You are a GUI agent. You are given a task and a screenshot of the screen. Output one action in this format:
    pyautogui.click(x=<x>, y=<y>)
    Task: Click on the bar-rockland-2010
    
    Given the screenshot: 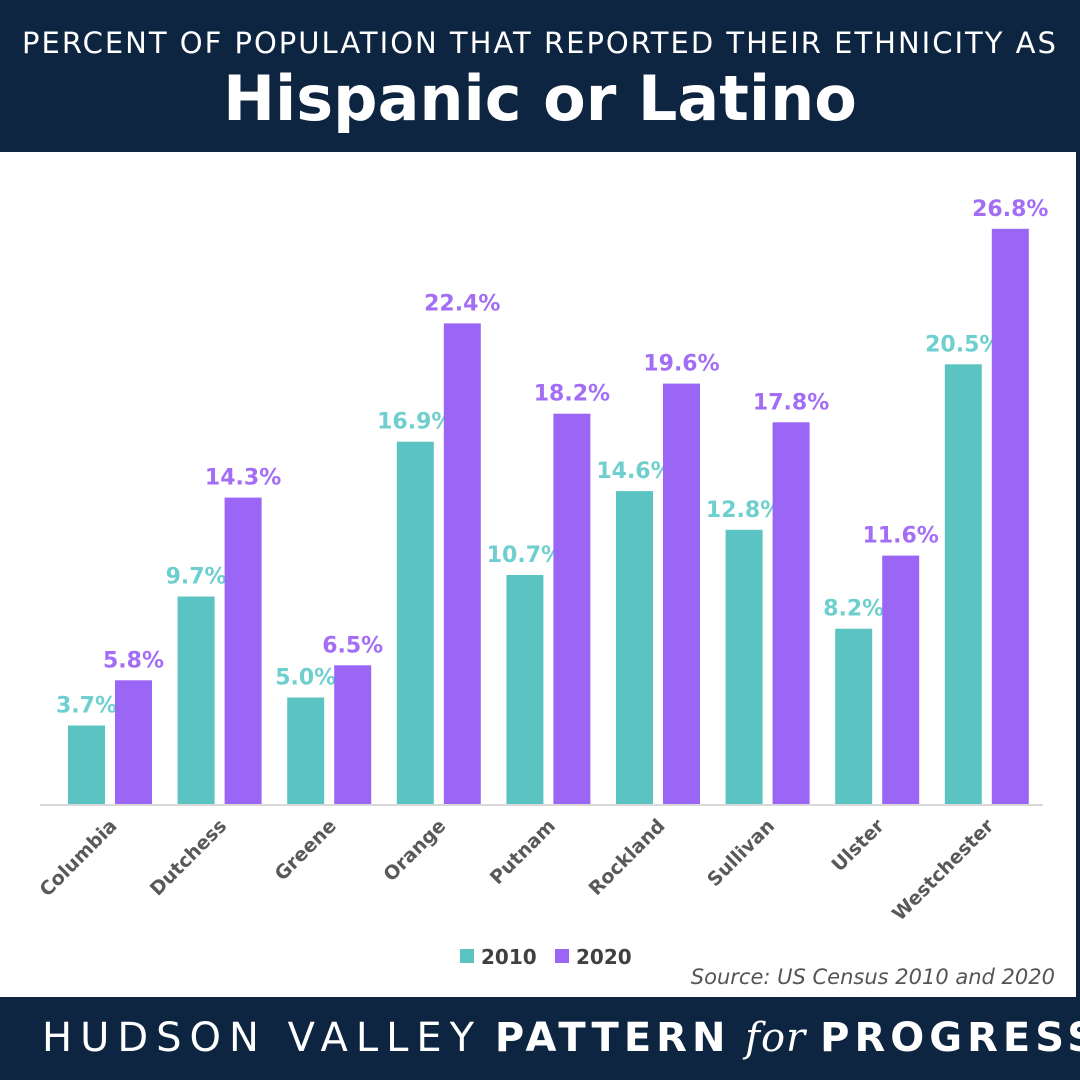 What is the action you would take?
    pyautogui.click(x=634, y=648)
    